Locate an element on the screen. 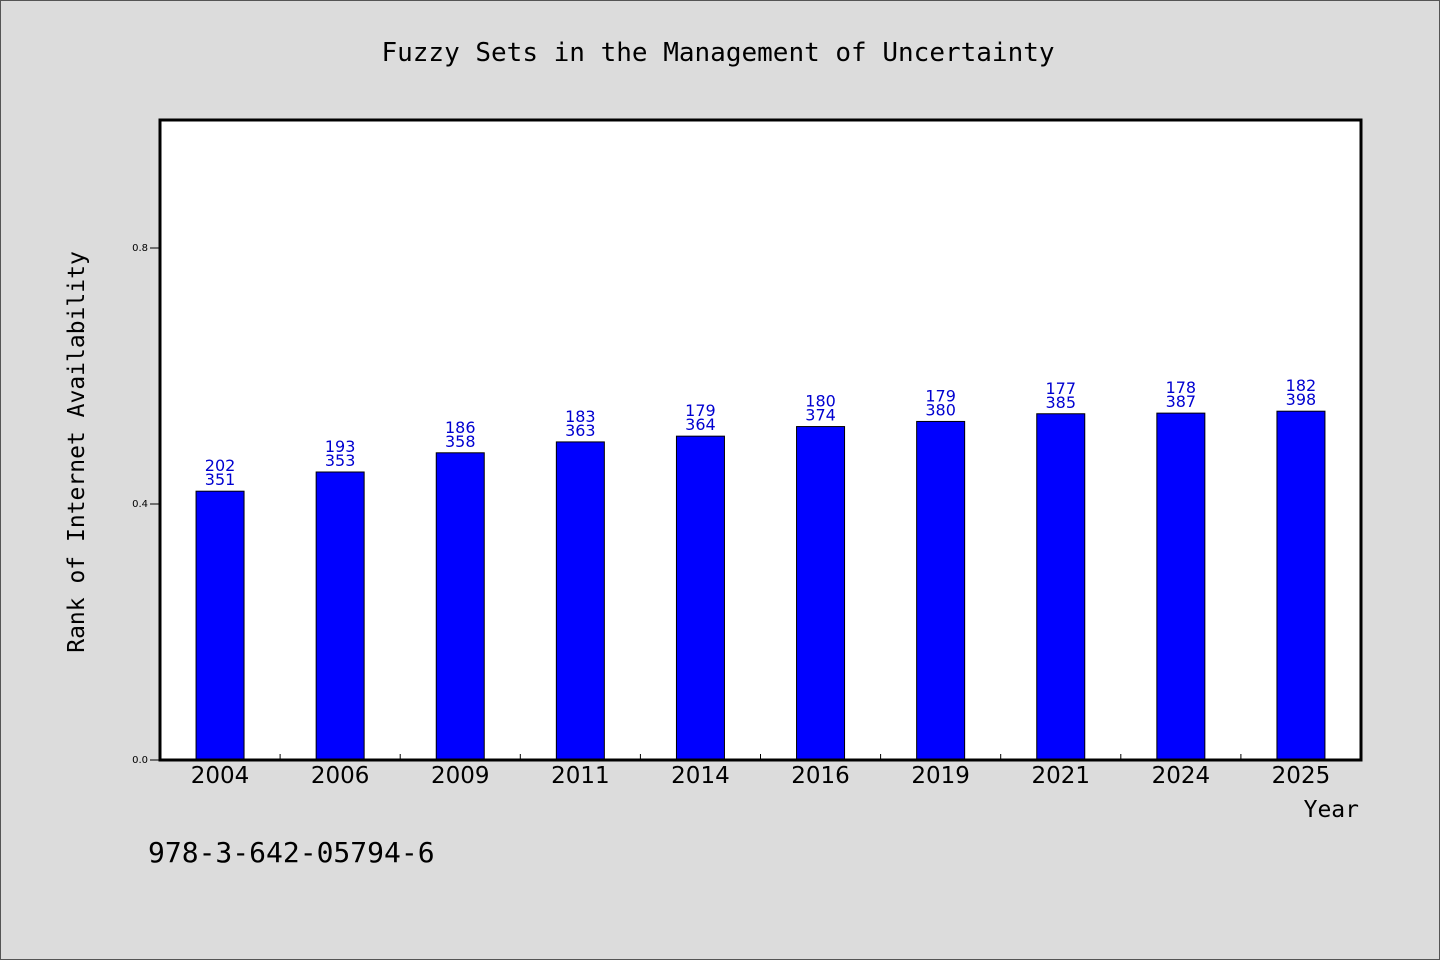 Image resolution: width=1440 pixels, height=960 pixels. y-tick-label: 0.0 is located at coordinates (140, 760).